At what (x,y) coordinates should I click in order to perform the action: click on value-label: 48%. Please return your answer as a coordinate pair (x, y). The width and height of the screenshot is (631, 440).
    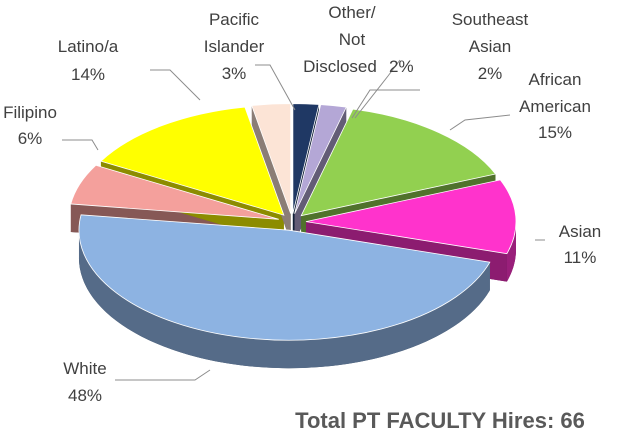
    Looking at the image, I should click on (85, 395).